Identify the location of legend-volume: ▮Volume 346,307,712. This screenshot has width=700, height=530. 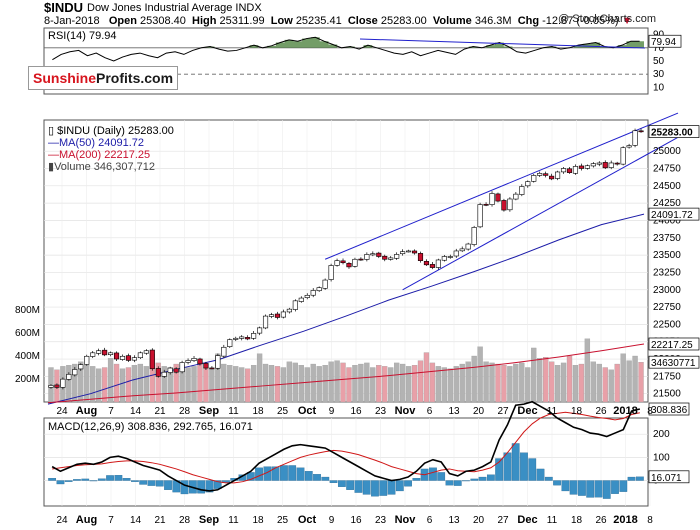
(101, 167).